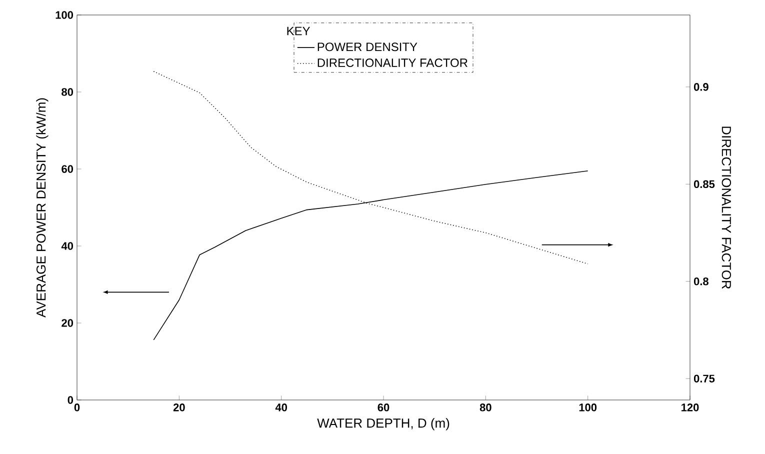 The image size is (765, 454). What do you see at coordinates (393, 63) in the screenshot?
I see `legend-label: DIRECTIONALITY FACTOR` at bounding box center [393, 63].